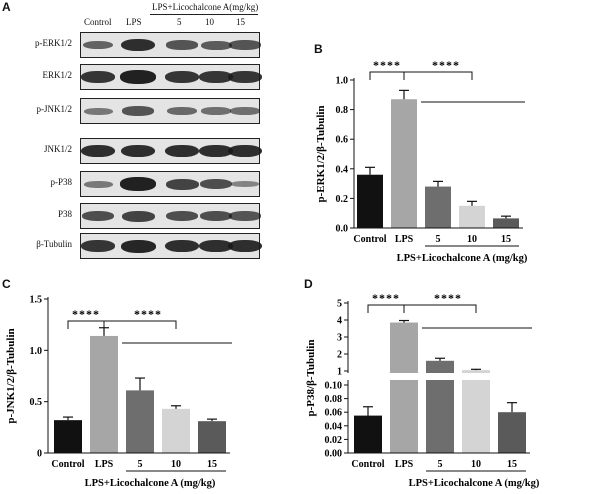  What do you see at coordinates (471, 376) in the screenshot?
I see `axis-break-gap` at bounding box center [471, 376].